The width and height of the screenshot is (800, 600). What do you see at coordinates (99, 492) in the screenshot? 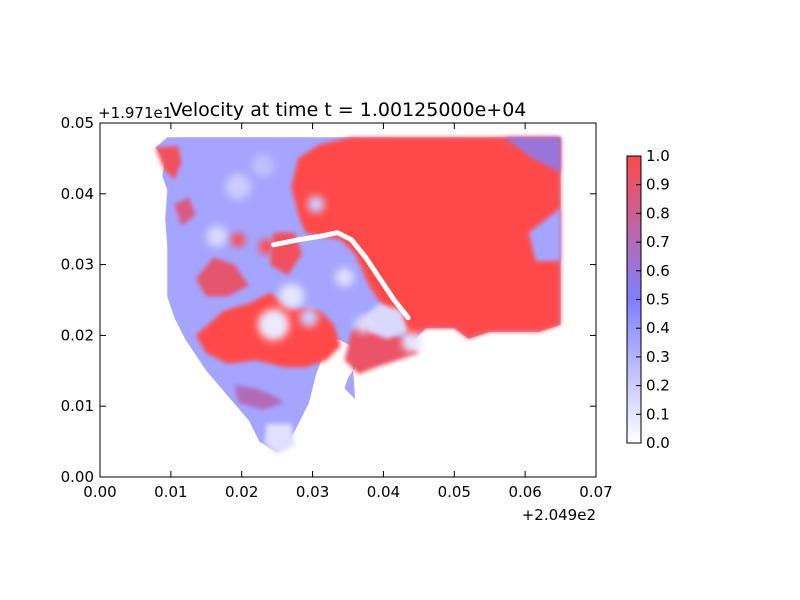
I see `x-tick-label: 0.00` at bounding box center [99, 492].